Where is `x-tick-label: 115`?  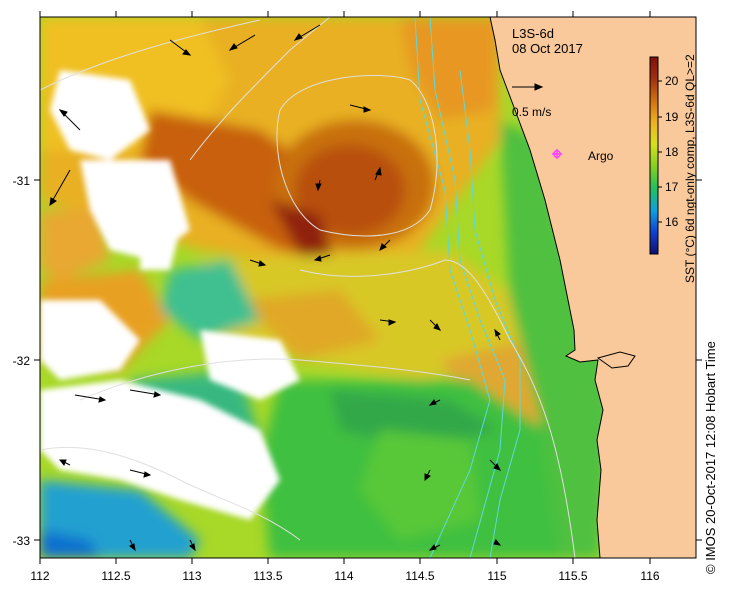 x-tick-label: 115 is located at coordinates (496, 576).